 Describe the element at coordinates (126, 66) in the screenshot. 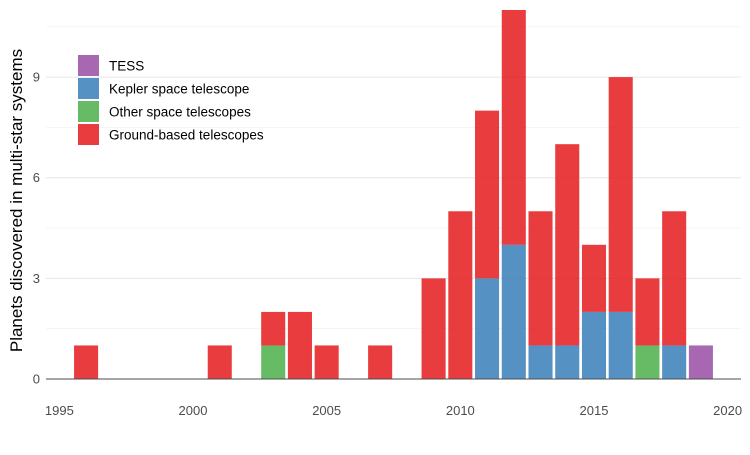

I see `legend-label-tess: TESS` at that location.